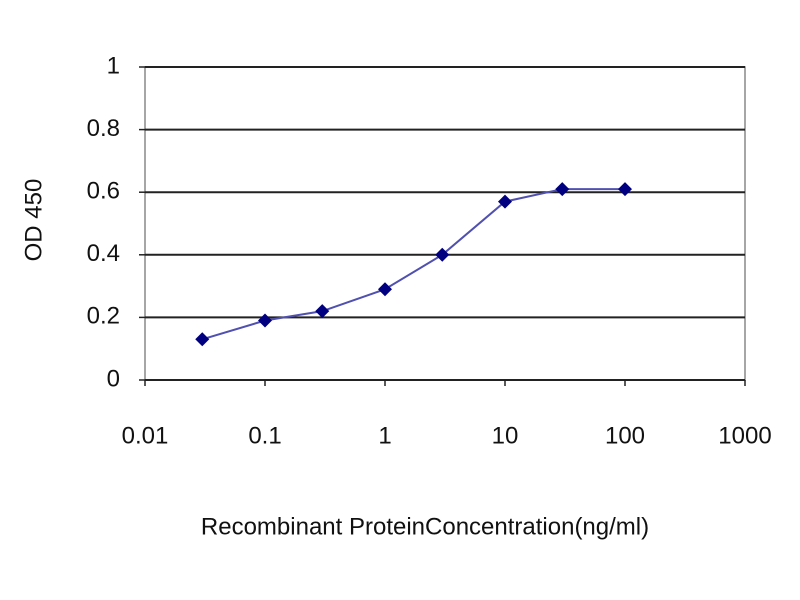 The width and height of the screenshot is (800, 600). I want to click on y-tick-label: 0.6, so click(103, 191).